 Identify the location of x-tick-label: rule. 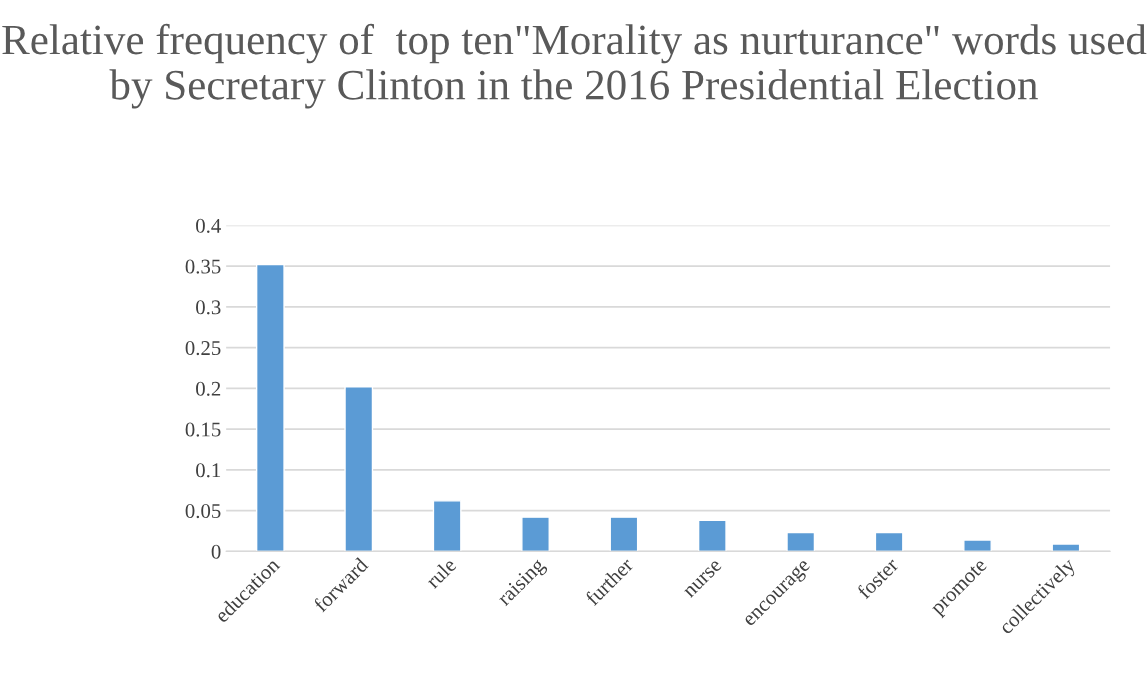
(440, 573).